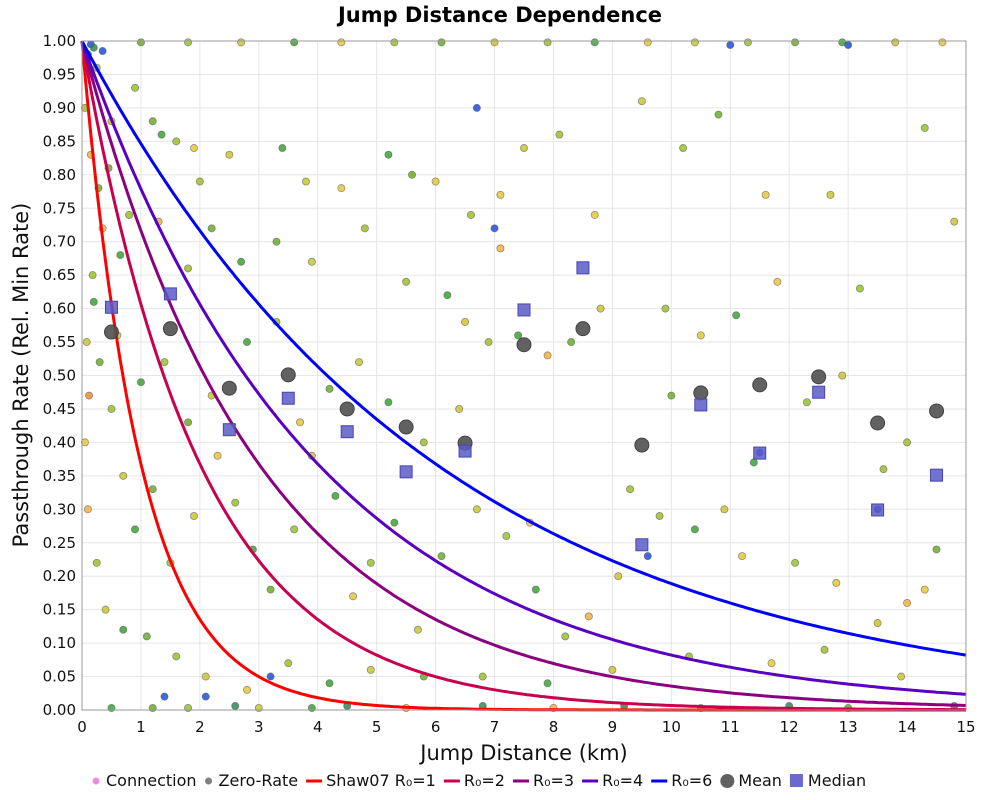  What do you see at coordinates (59, 610) in the screenshot?
I see `y-tick-label: 0.15` at bounding box center [59, 610].